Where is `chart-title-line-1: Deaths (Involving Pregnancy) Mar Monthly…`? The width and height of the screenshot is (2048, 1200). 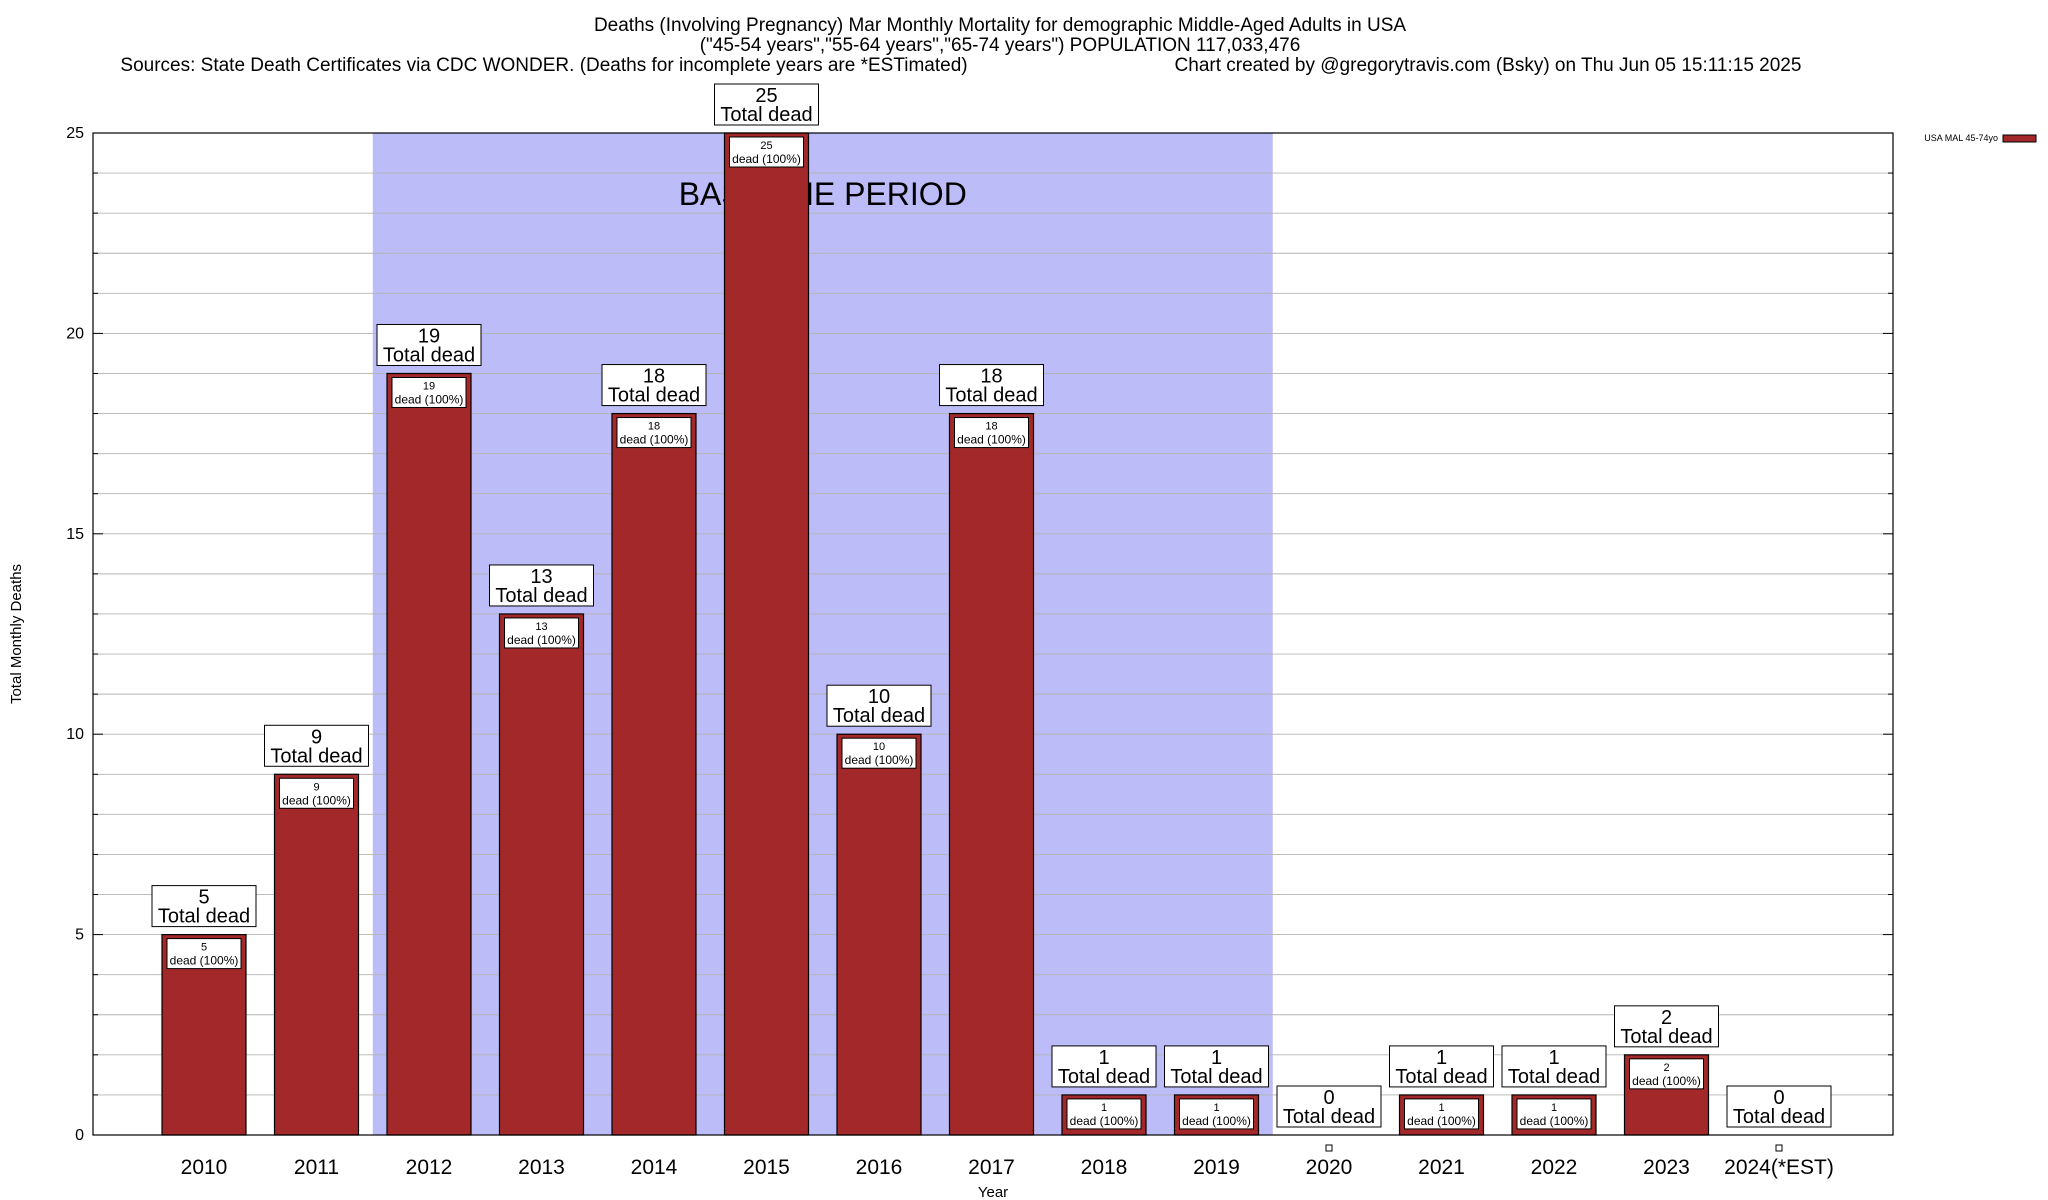
chart-title-line-1: Deaths (Involving Pregnancy) Mar Monthly… is located at coordinates (1000, 25).